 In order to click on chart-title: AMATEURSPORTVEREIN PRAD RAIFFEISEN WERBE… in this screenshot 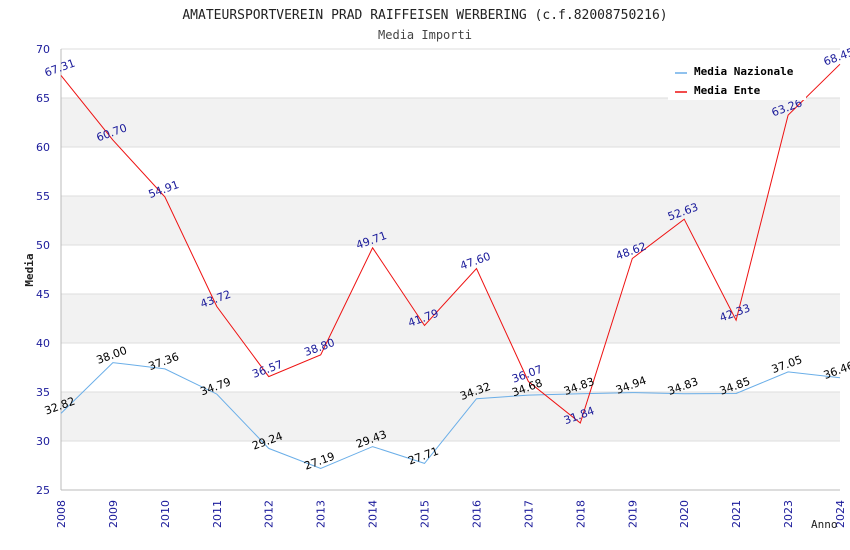, I will do `click(424, 15)`.